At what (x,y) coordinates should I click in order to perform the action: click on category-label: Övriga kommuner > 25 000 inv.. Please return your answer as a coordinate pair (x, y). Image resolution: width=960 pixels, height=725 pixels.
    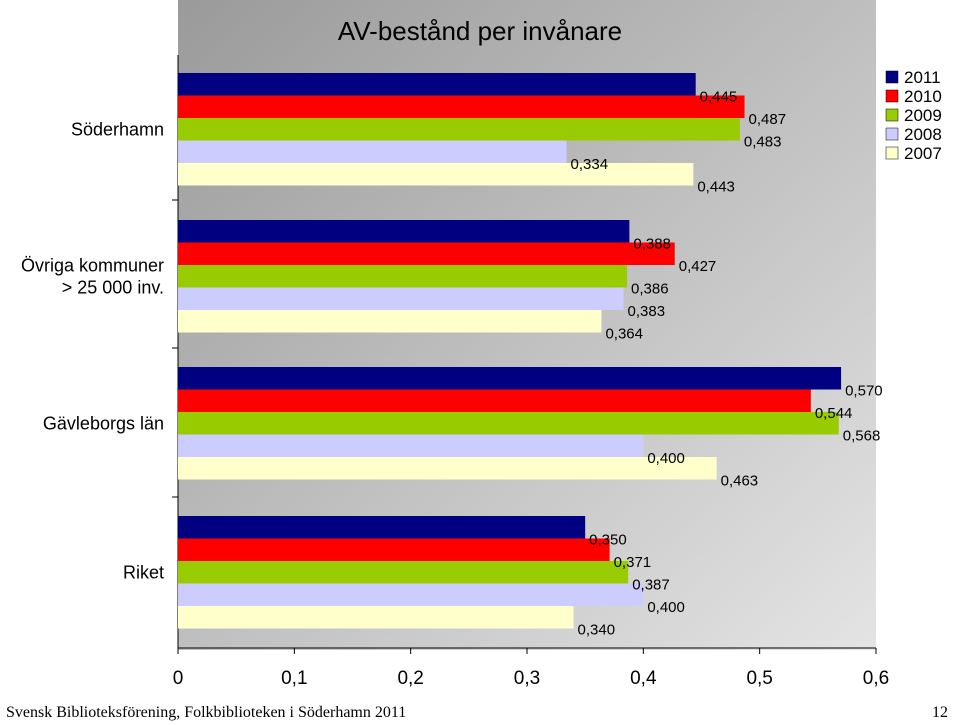
    Looking at the image, I should click on (92, 276).